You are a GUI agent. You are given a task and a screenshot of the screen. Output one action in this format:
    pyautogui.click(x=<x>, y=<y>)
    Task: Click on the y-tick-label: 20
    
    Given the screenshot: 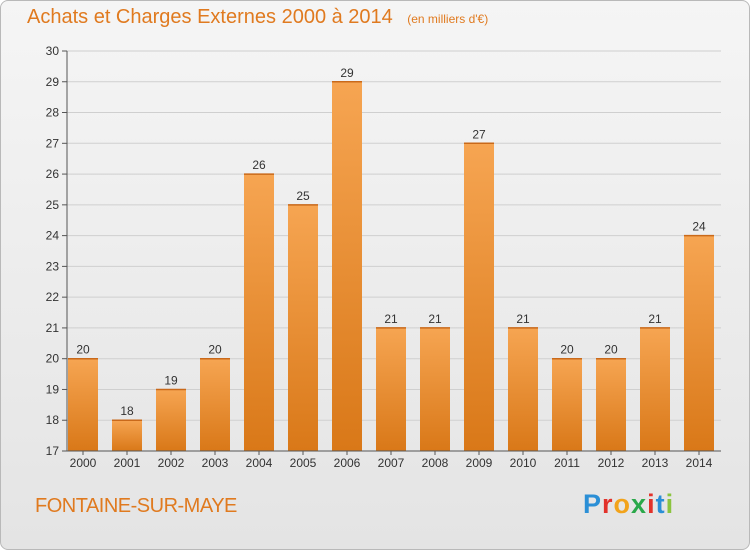 What is the action you would take?
    pyautogui.click(x=53, y=359)
    